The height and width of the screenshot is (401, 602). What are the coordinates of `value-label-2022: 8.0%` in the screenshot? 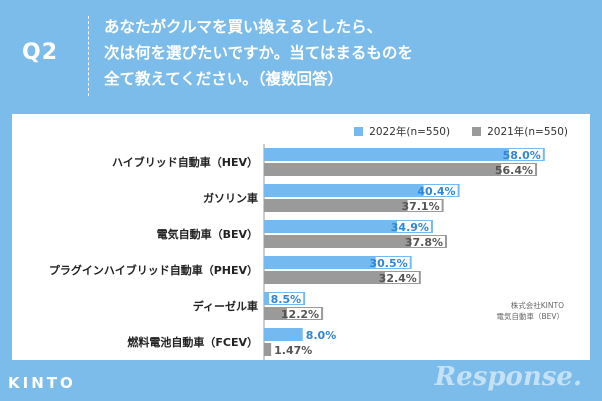 It's located at (321, 335).